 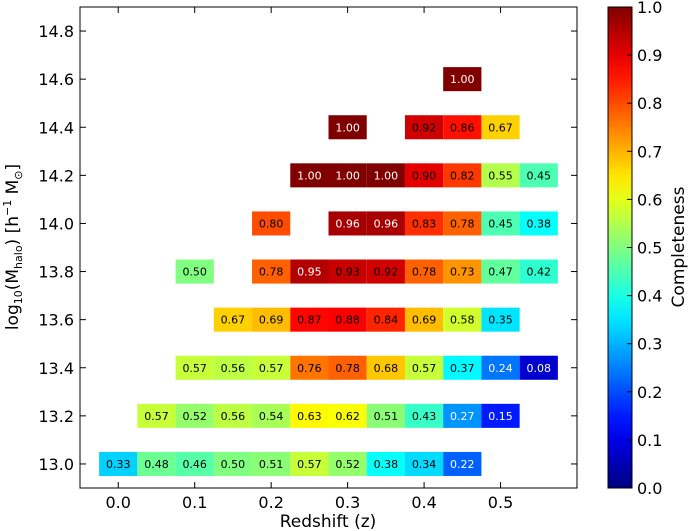 I want to click on cell-value-label: 0.69, so click(x=424, y=320).